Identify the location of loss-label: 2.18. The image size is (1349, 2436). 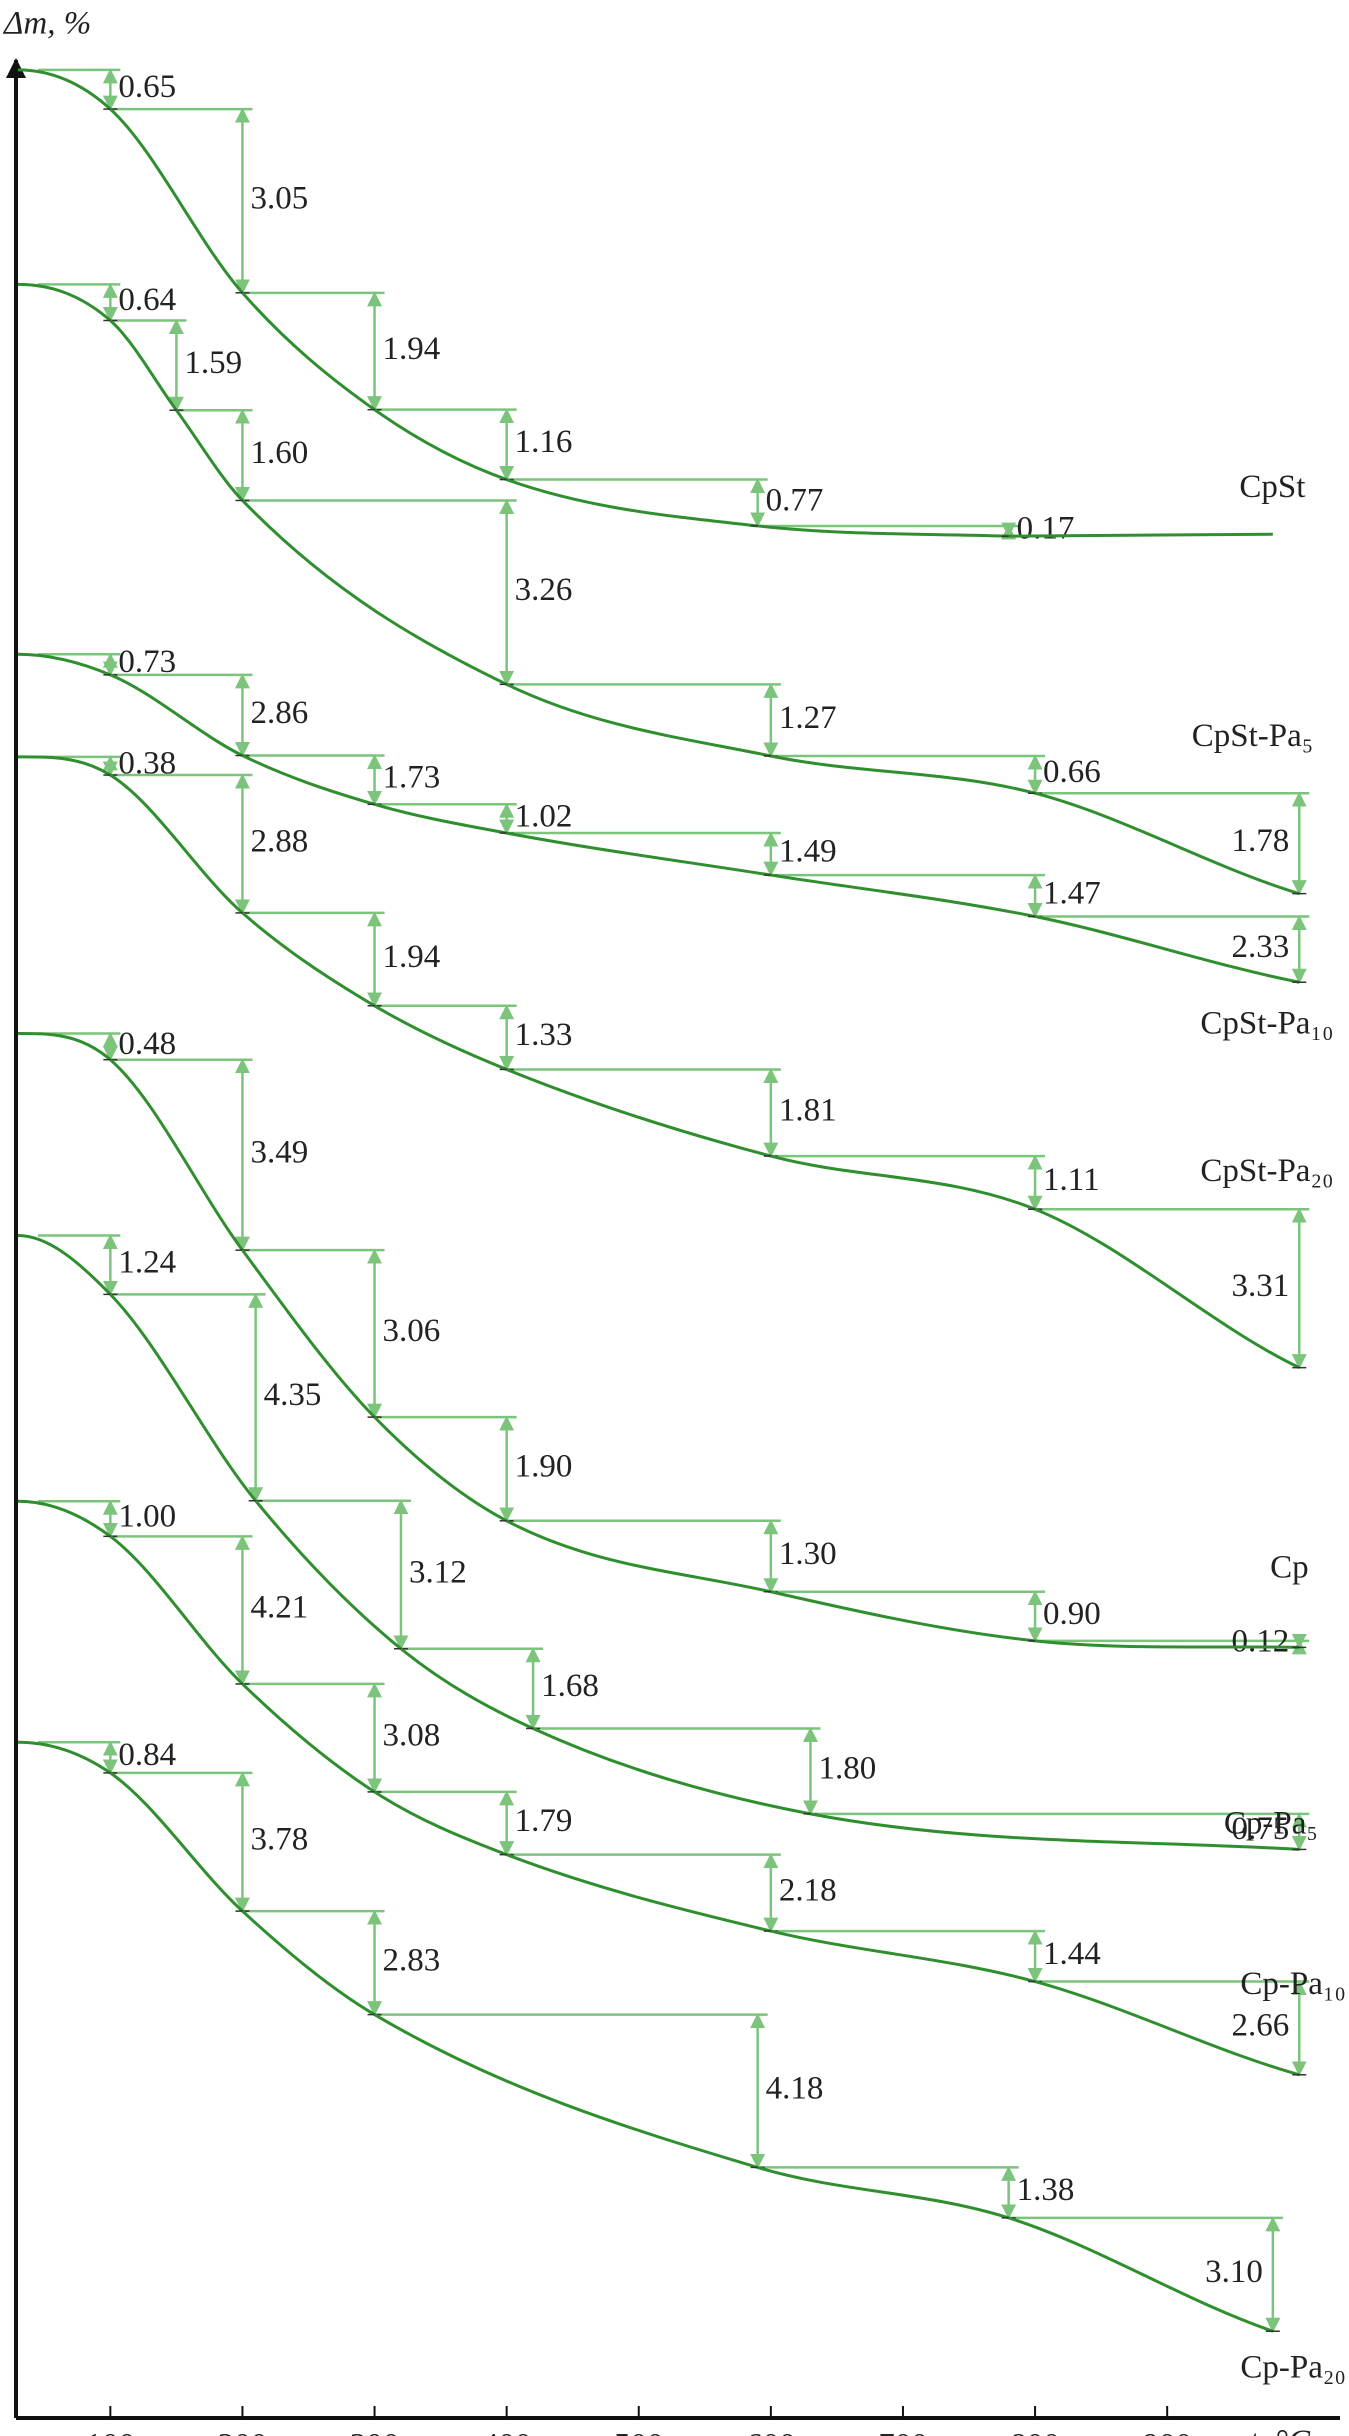
(808, 1890).